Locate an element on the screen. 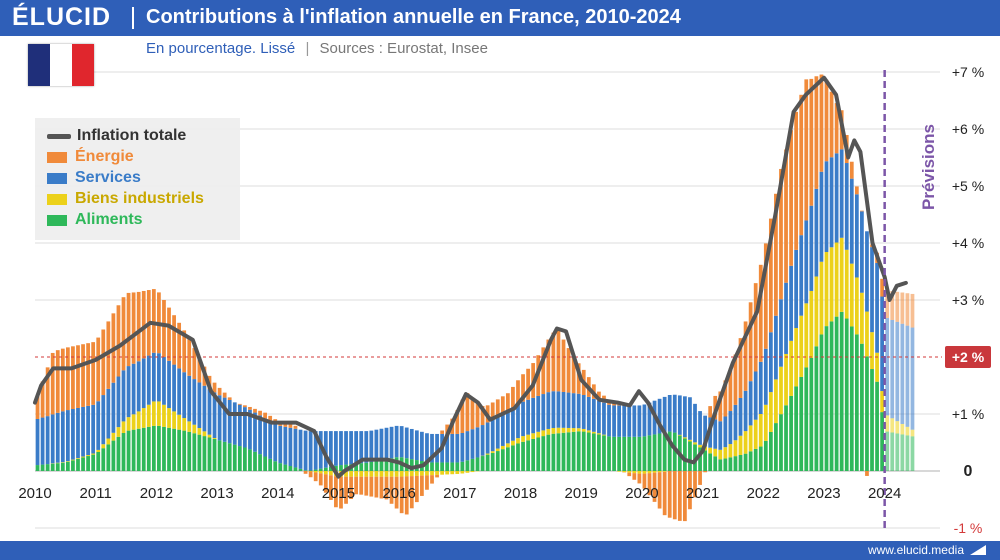 This screenshot has width=1000, height=560. subtitle-sources: Sources : Eurostat, Insee is located at coordinates (403, 48).